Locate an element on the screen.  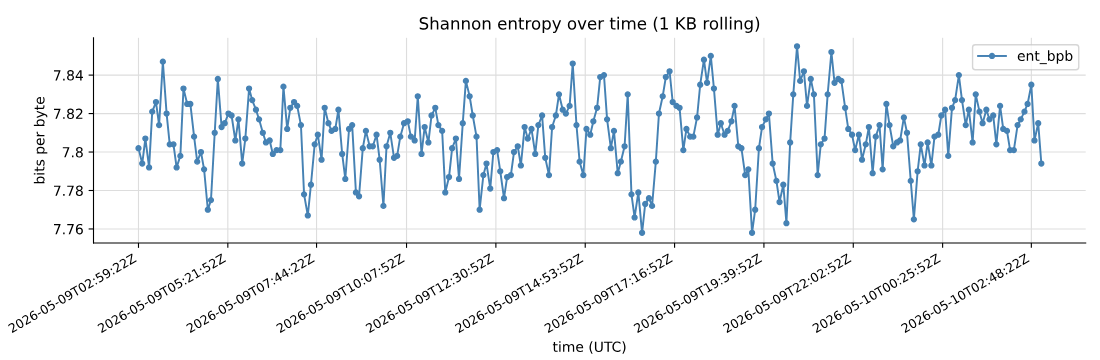
y-axis-title: bits per byte is located at coordinates (40, 140).